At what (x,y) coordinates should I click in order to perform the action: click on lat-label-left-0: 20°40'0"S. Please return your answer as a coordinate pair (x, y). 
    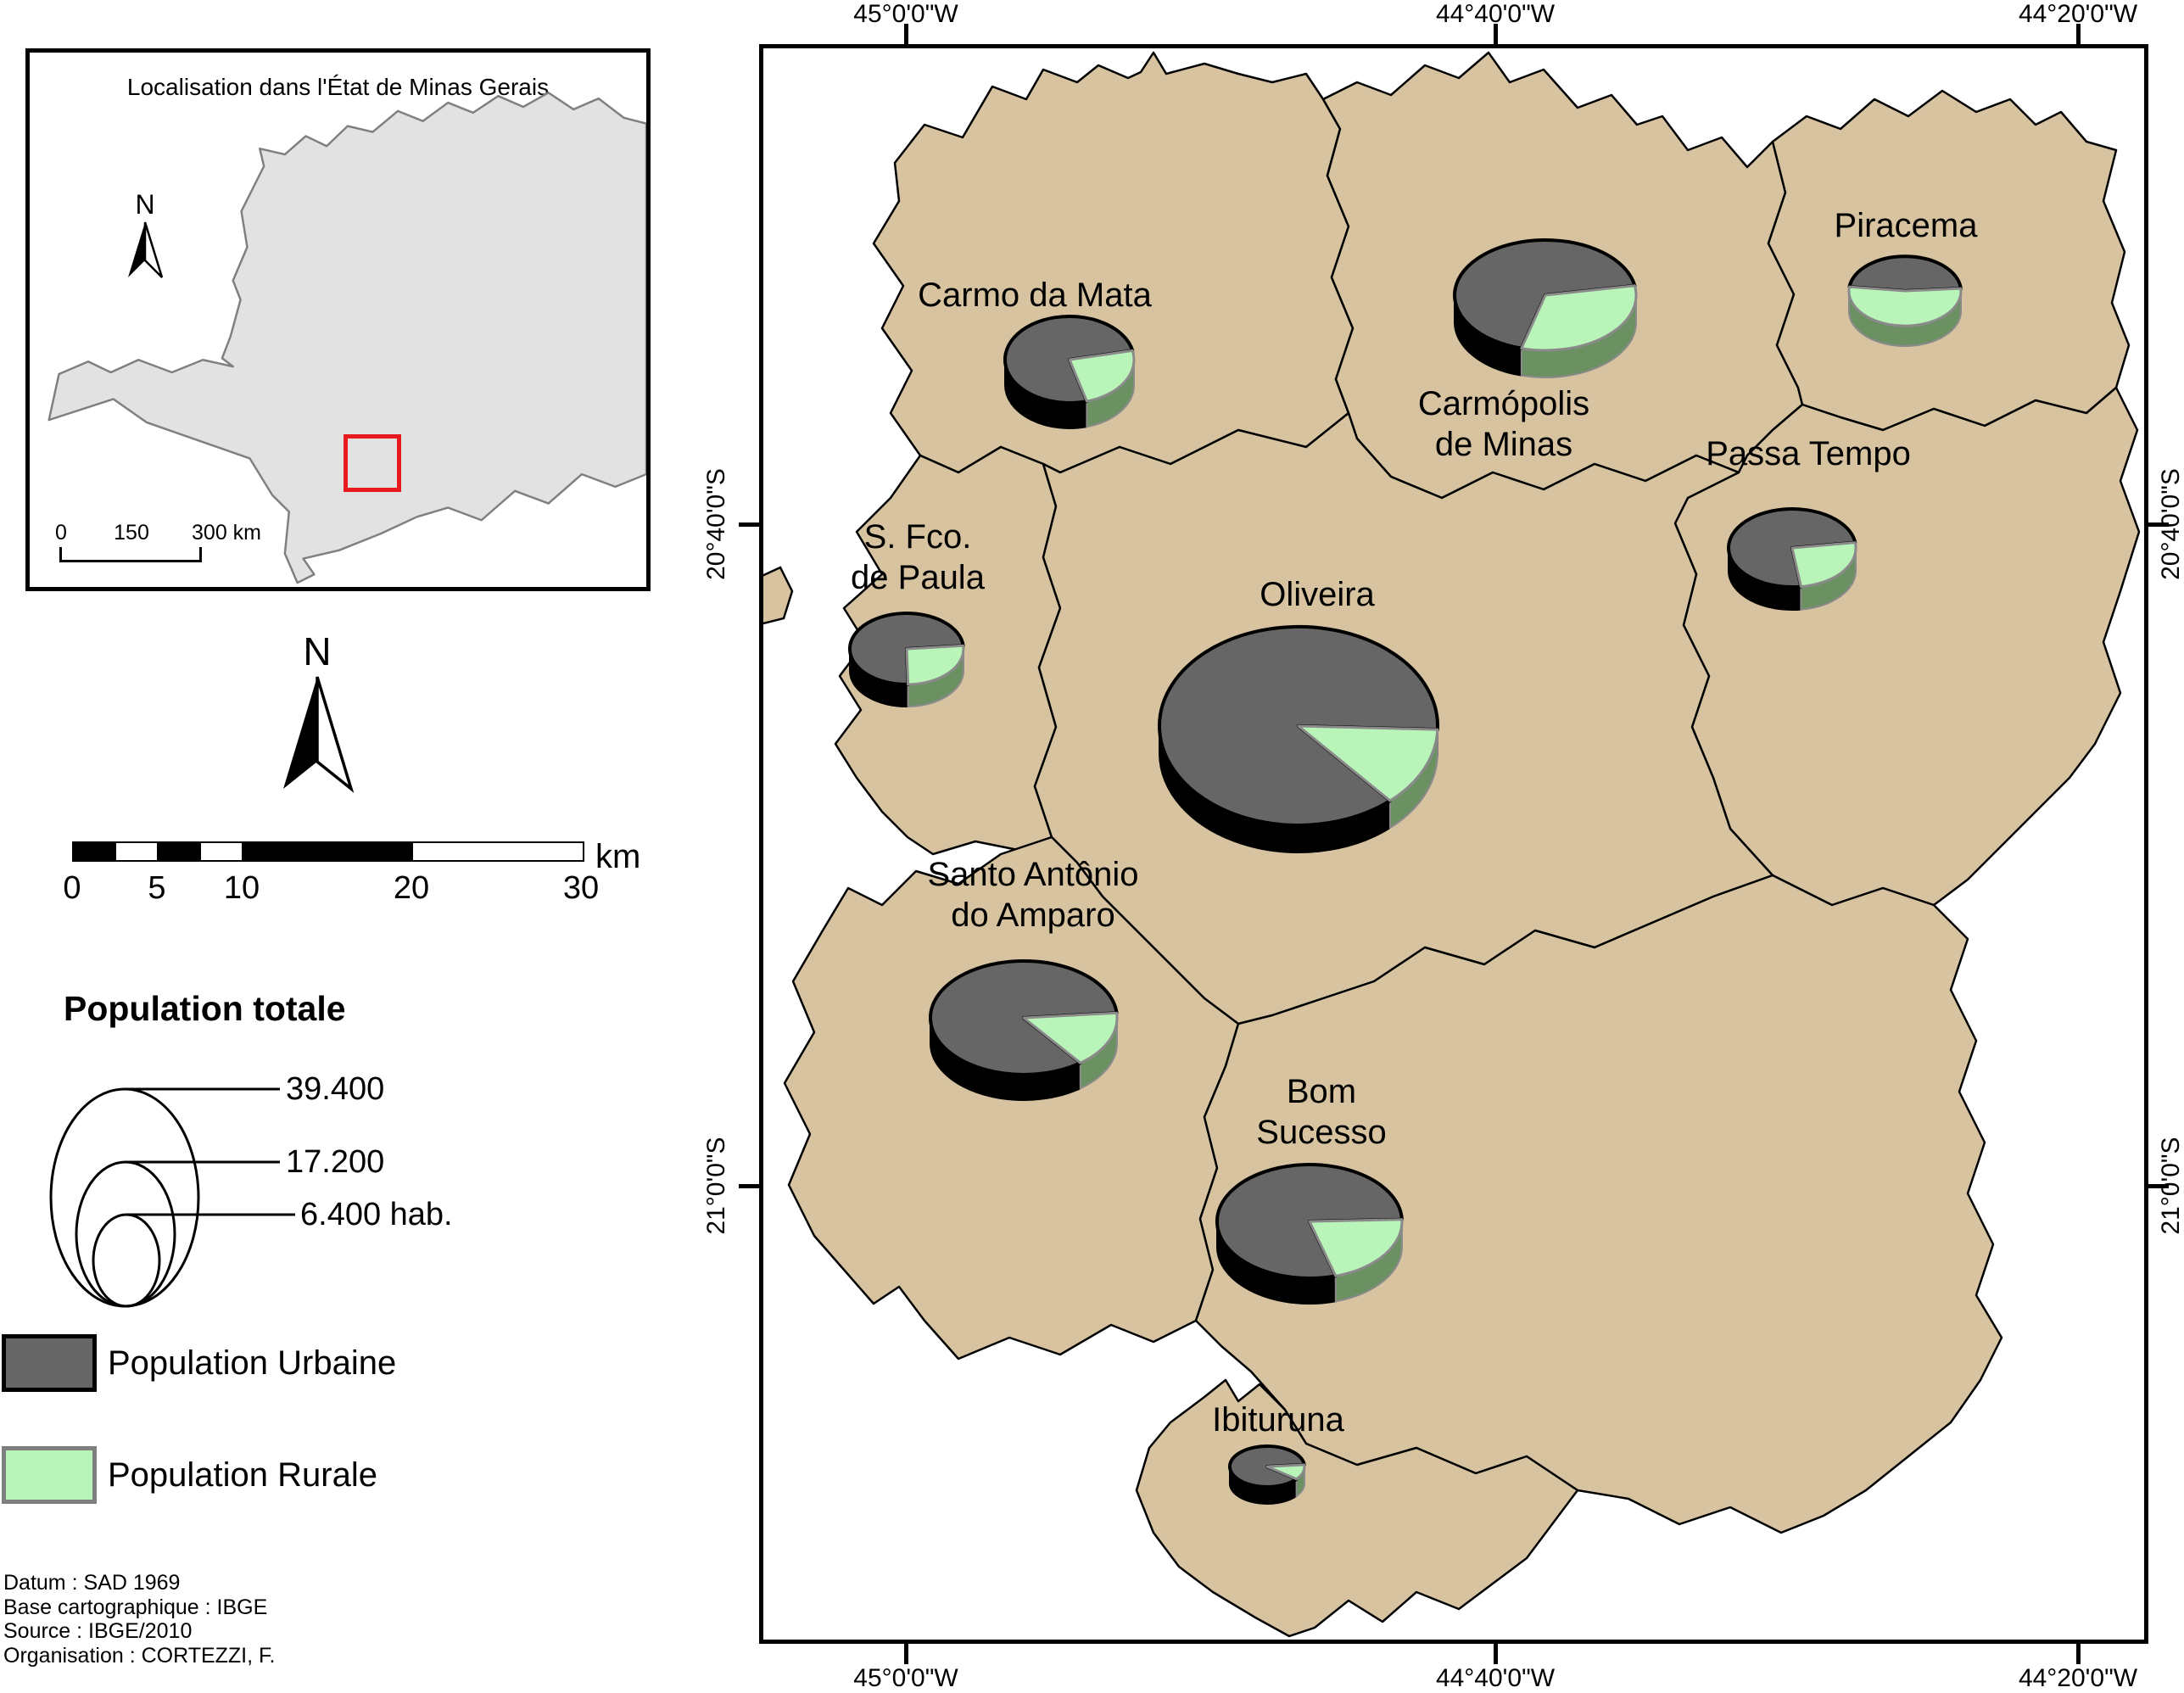
    Looking at the image, I should click on (716, 524).